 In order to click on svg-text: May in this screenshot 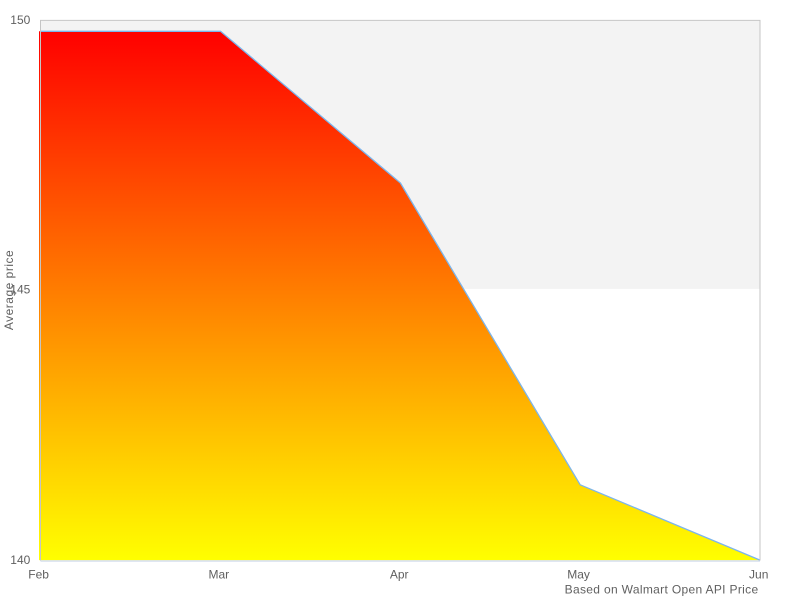, I will do `click(578, 575)`.